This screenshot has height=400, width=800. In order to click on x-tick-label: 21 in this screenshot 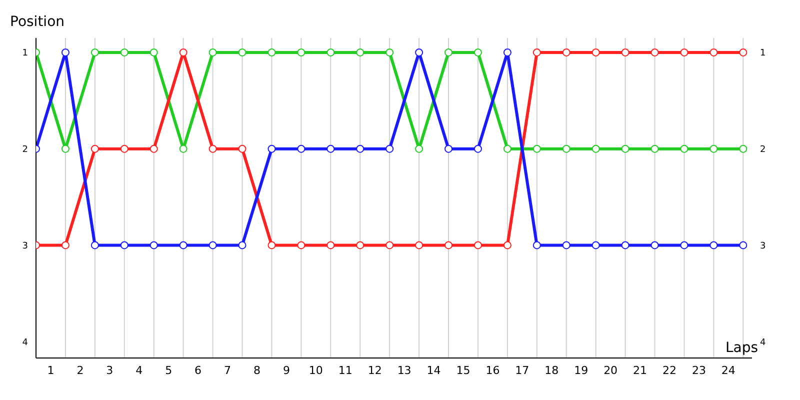, I will do `click(640, 370)`.